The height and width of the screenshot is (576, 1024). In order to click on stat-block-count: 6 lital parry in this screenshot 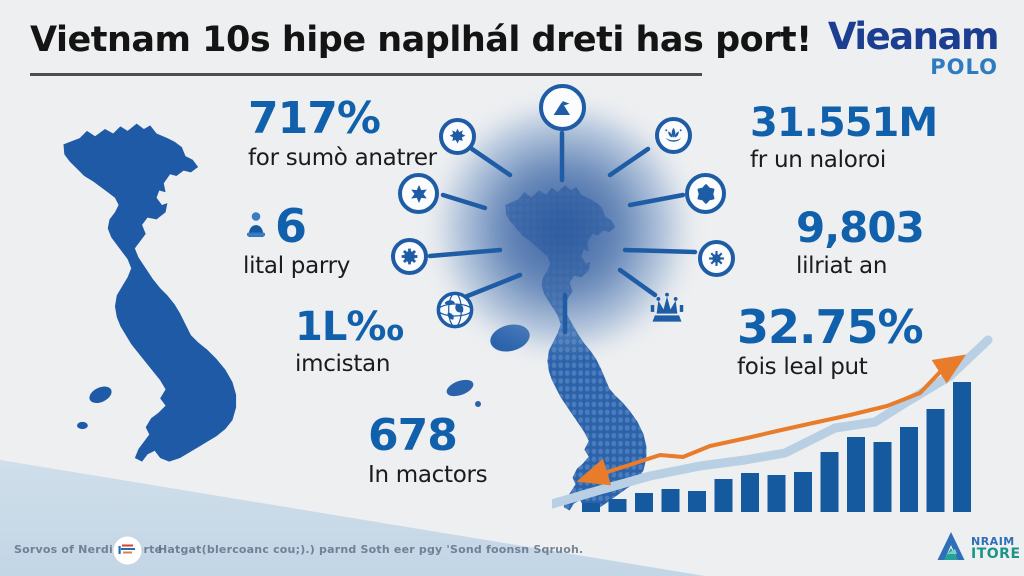, I will do `click(297, 239)`.